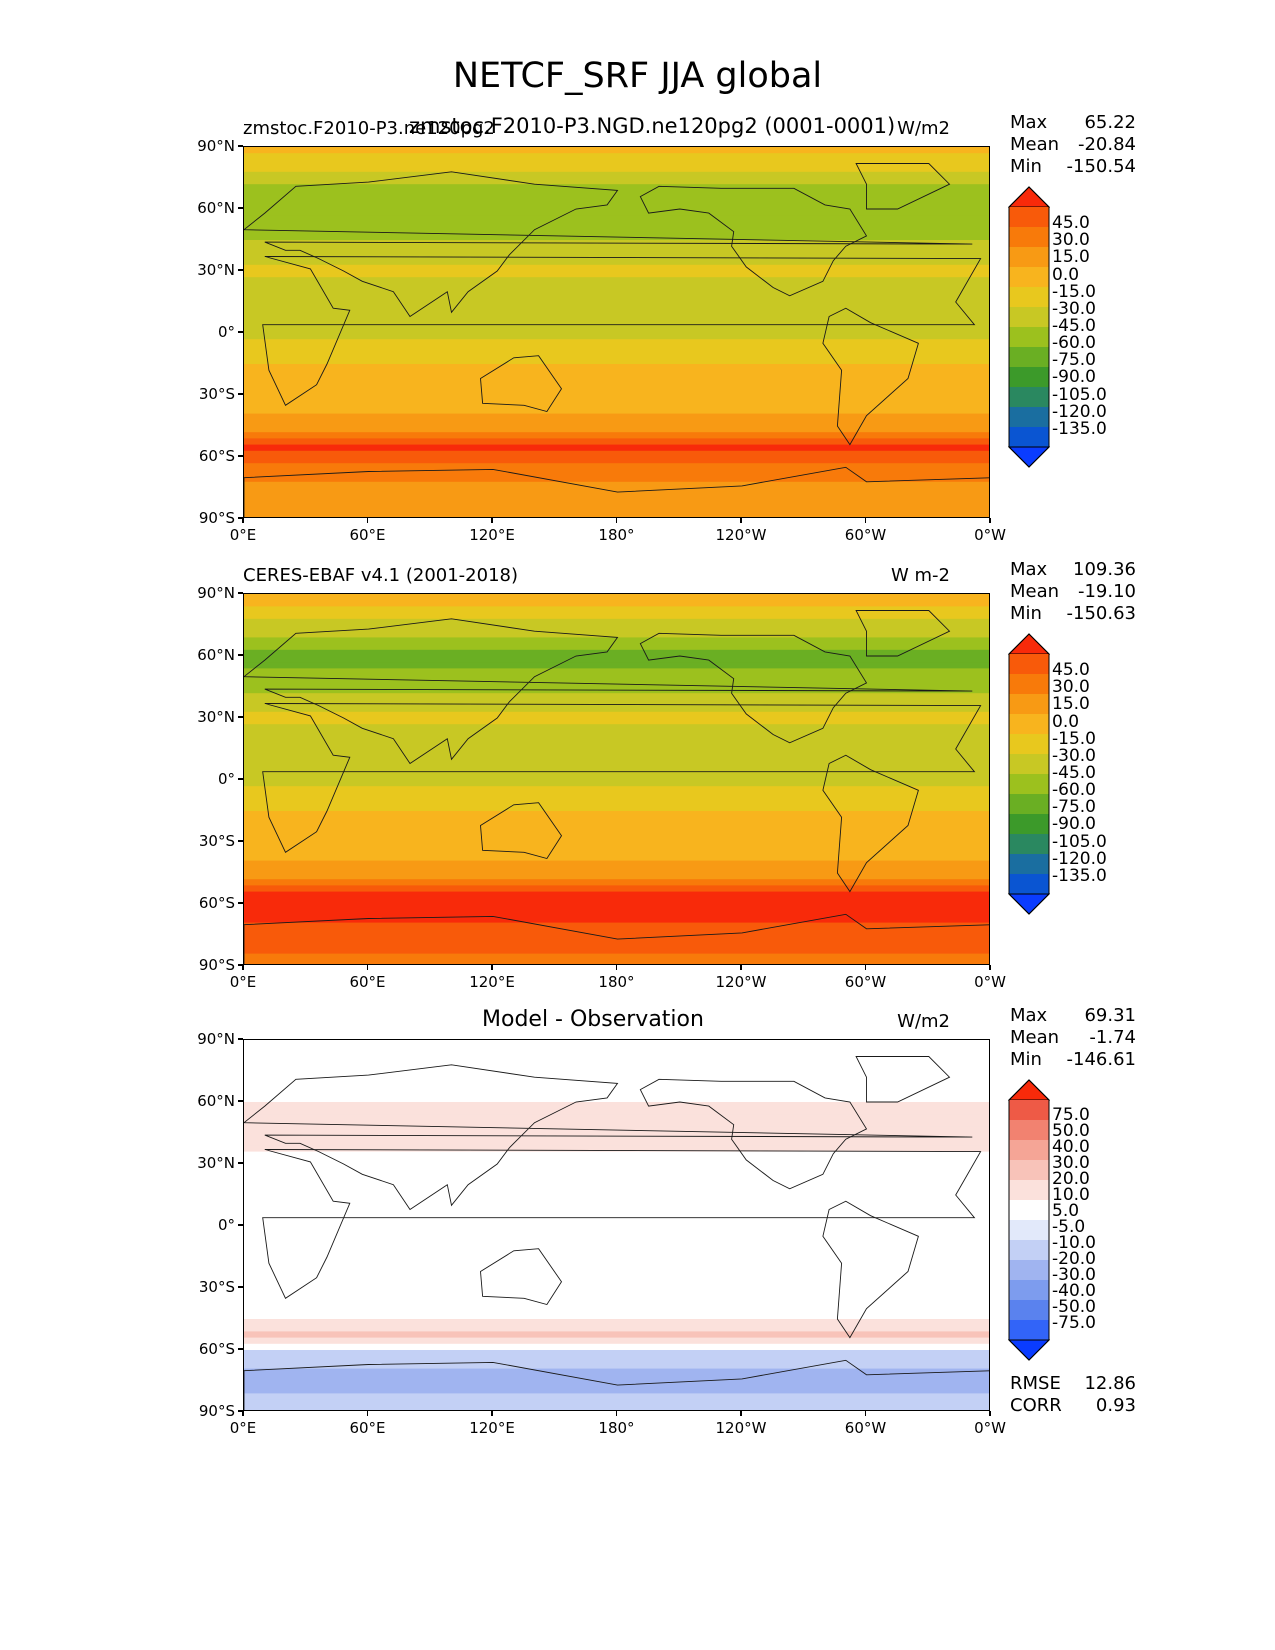 This screenshot has width=1275, height=1650. Describe the element at coordinates (226, 1225) in the screenshot. I see `y-tick-label: 0°` at that location.